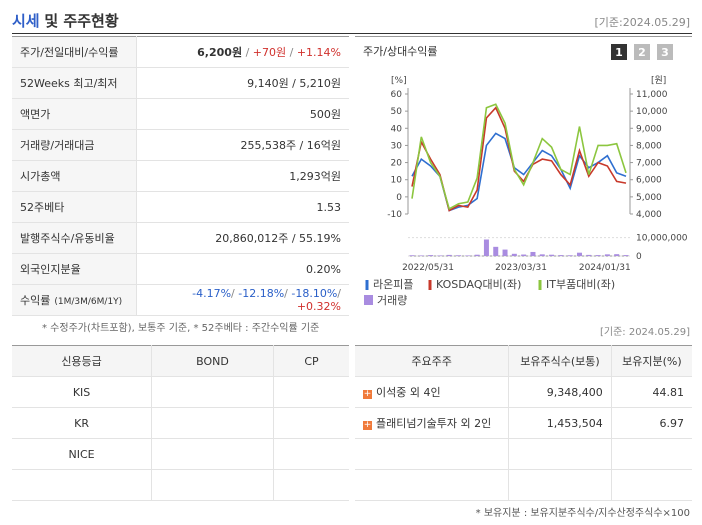 This screenshot has height=525, width=702. I want to click on y2-tick-label: 4,000, so click(649, 215).